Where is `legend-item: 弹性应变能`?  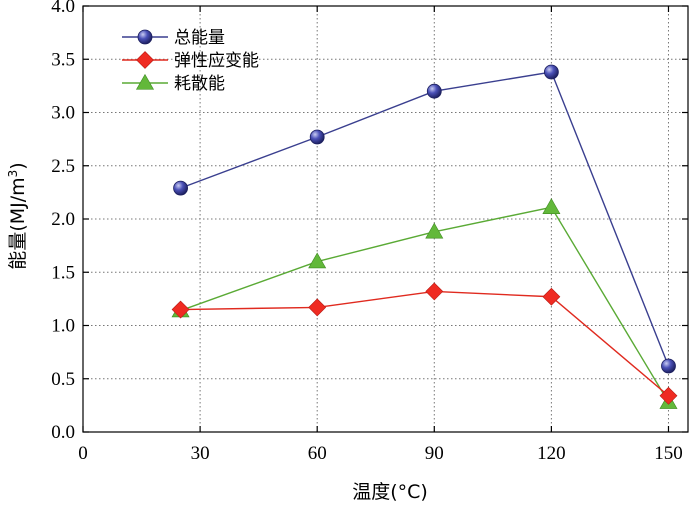
legend-item: 弹性应变能 is located at coordinates (190, 61).